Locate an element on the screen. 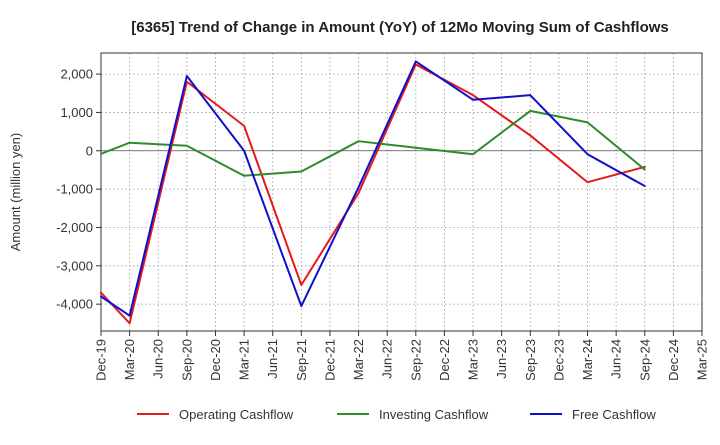 The image size is (720, 445). x-tick-label: Dec-23 is located at coordinates (558, 360).